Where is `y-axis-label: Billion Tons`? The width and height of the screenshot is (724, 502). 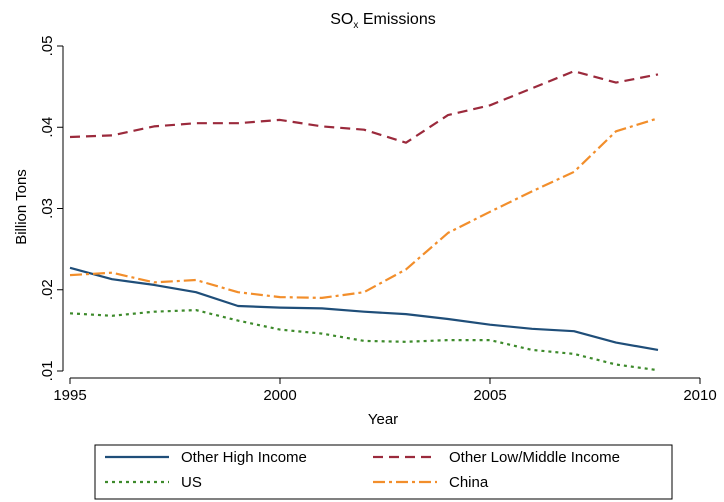
y-axis-label: Billion Tons is located at coordinates (21, 207).